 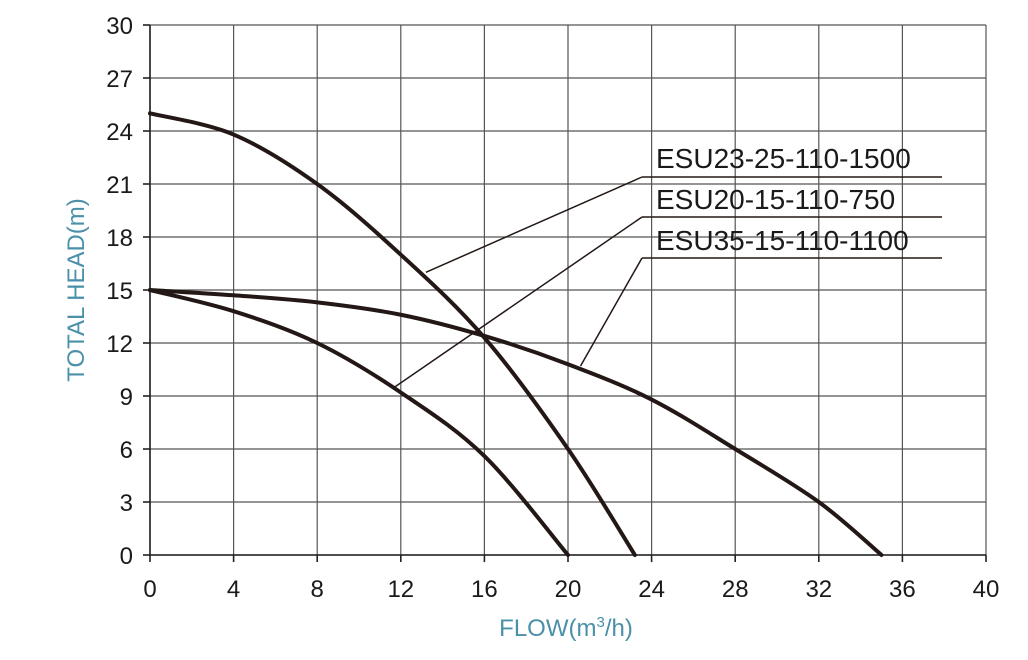 What do you see at coordinates (547, 628) in the screenshot?
I see `x-axis-title-main: FLOW(m` at bounding box center [547, 628].